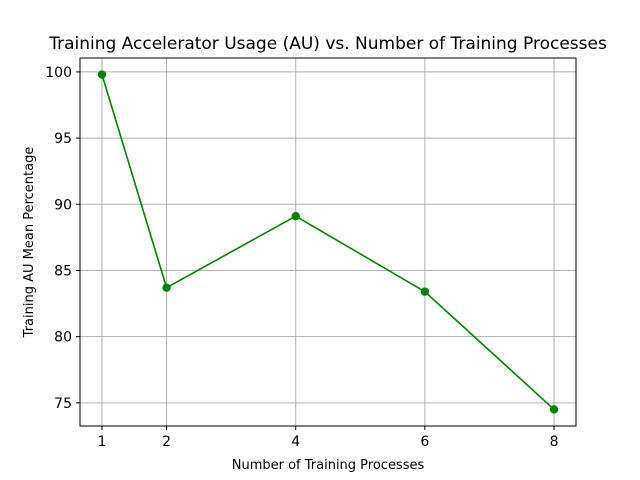  I want to click on x-tick-label: 8, so click(554, 442).